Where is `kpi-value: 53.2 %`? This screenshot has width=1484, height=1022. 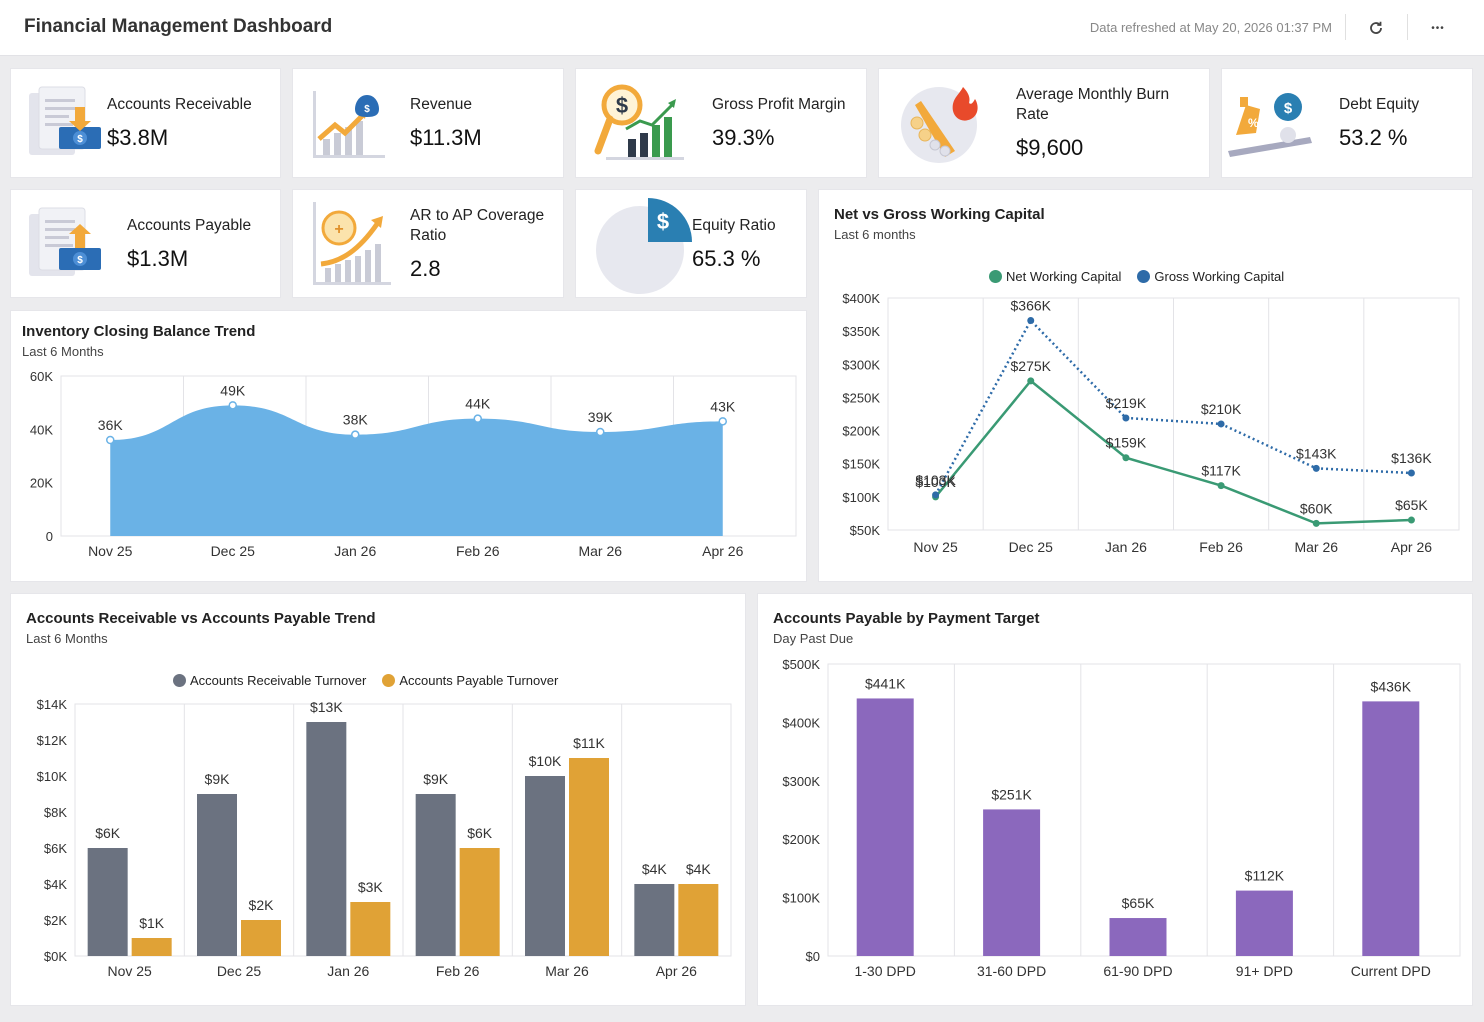 kpi-value: 53.2 % is located at coordinates (1373, 137).